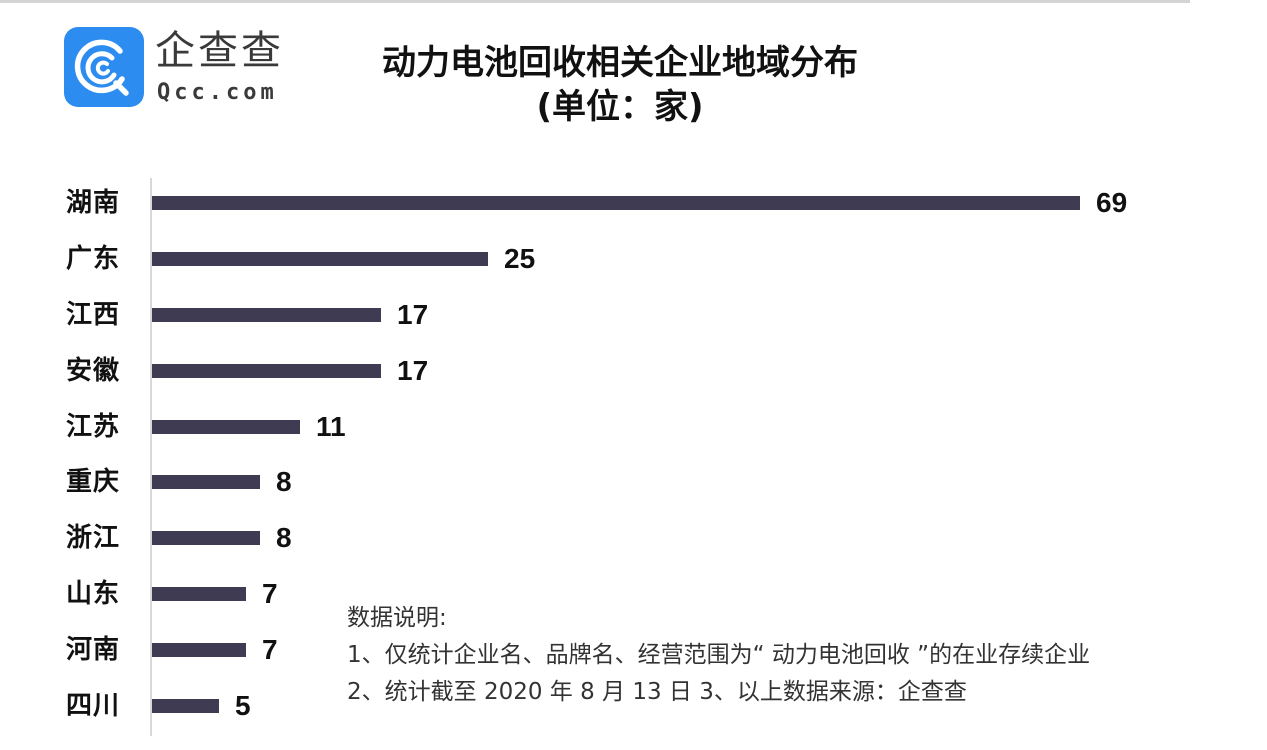  What do you see at coordinates (633, 315) in the screenshot?
I see `bar-row: 江西 17` at bounding box center [633, 315].